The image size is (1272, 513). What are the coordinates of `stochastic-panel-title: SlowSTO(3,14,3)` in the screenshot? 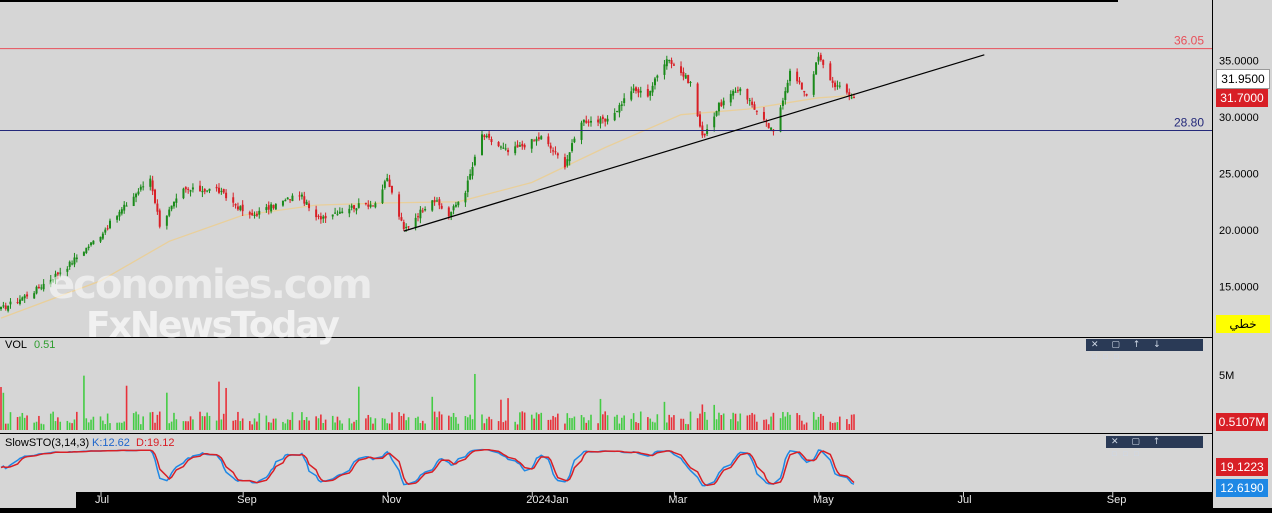 It's located at (47, 443).